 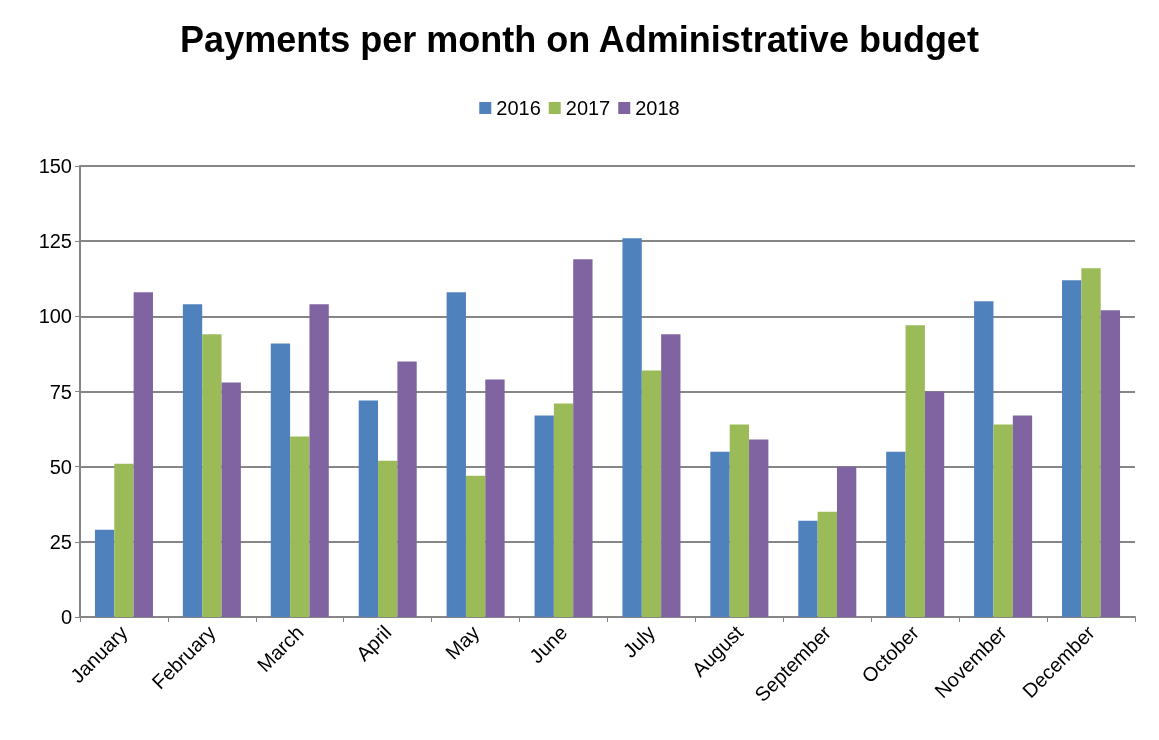 What do you see at coordinates (60, 391) in the screenshot?
I see `y-tick-label: 75` at bounding box center [60, 391].